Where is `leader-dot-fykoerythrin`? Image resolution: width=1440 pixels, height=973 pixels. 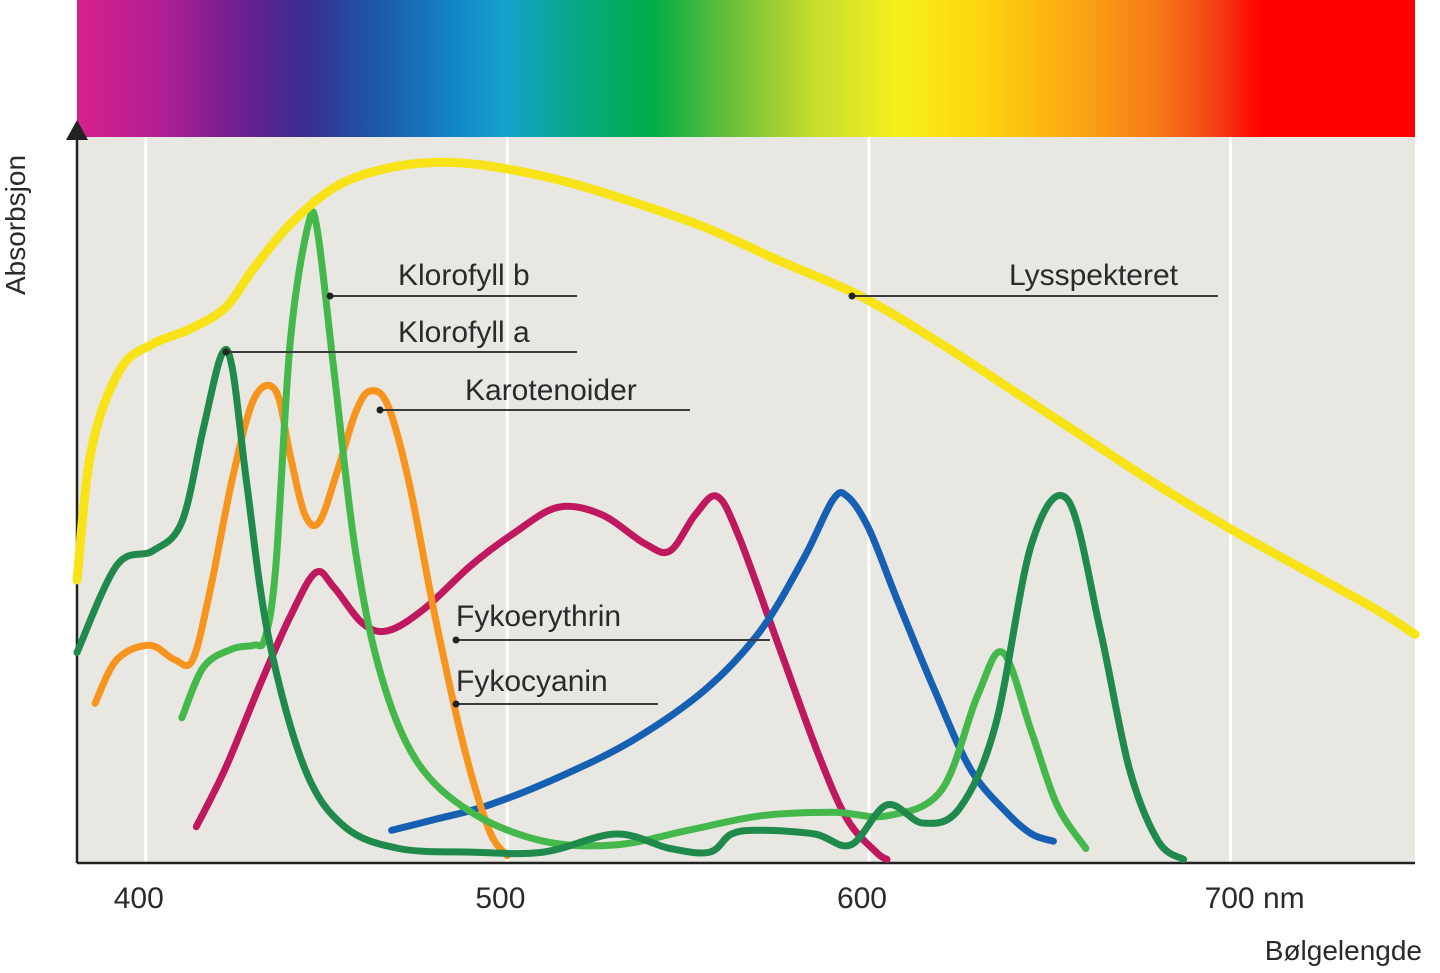
leader-dot-fykoerythrin is located at coordinates (456, 640).